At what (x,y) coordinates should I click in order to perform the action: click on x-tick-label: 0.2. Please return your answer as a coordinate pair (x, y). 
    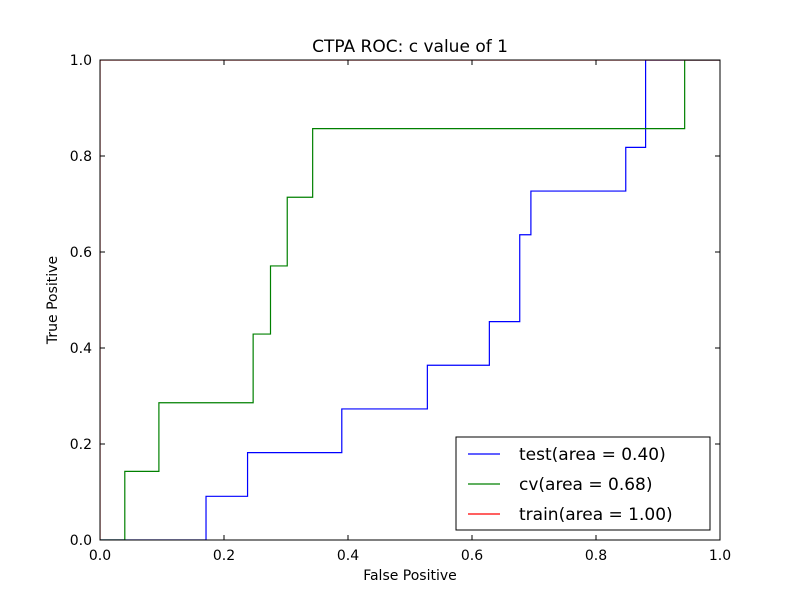
    Looking at the image, I should click on (224, 556).